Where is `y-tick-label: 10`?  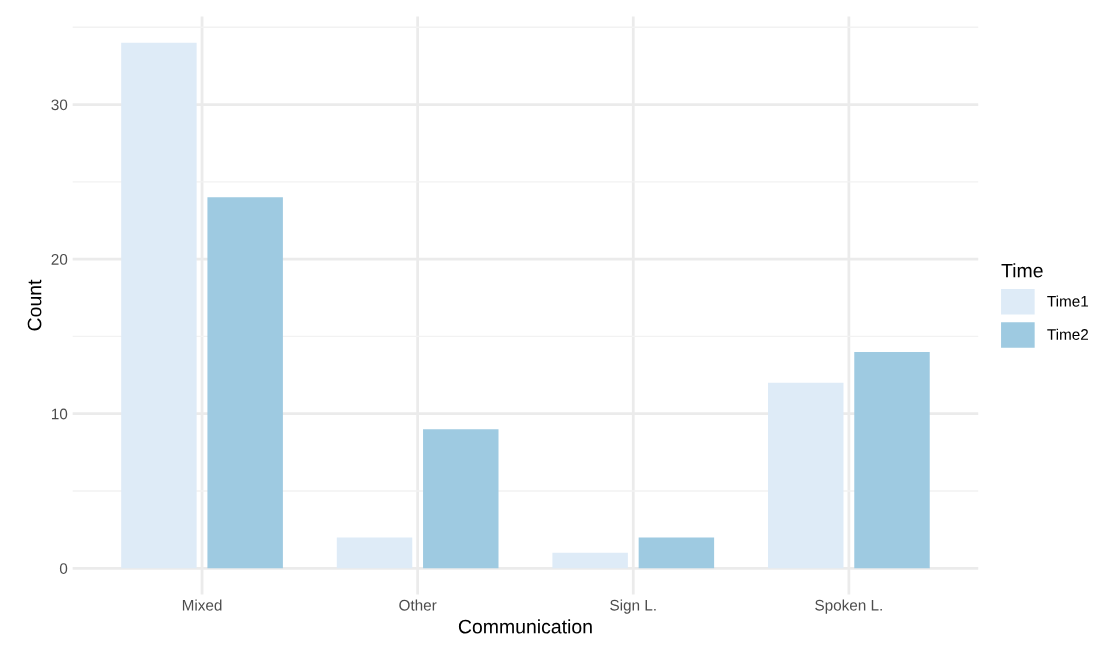 y-tick-label: 10 is located at coordinates (59, 414).